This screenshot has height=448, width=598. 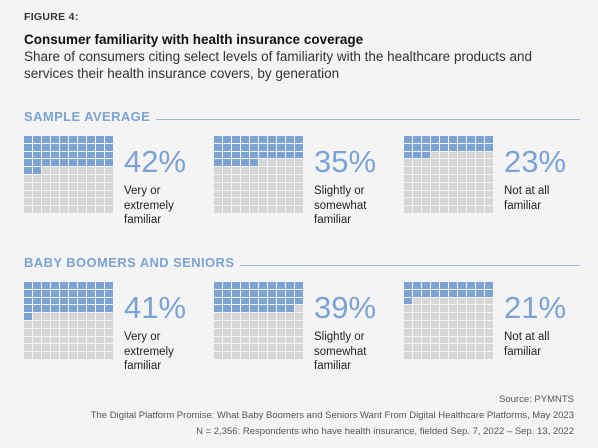 What do you see at coordinates (333, 366) in the screenshot?
I see `category-label-line: familiar` at bounding box center [333, 366].